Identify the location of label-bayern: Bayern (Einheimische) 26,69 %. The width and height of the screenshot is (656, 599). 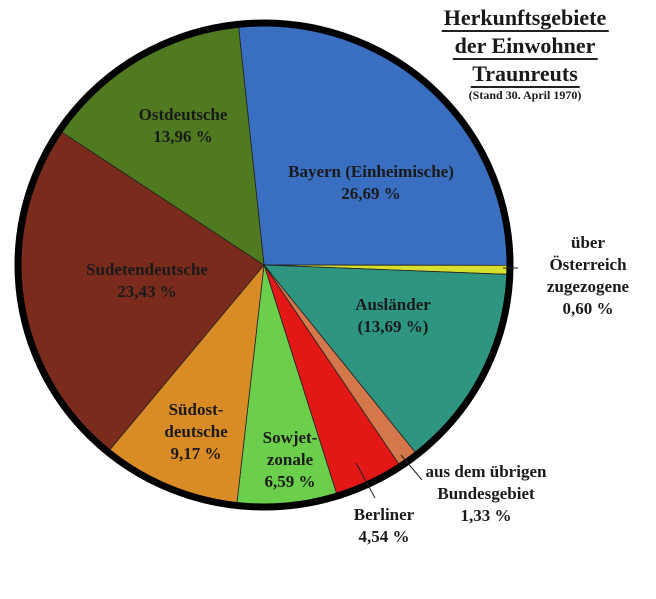
(371, 183).